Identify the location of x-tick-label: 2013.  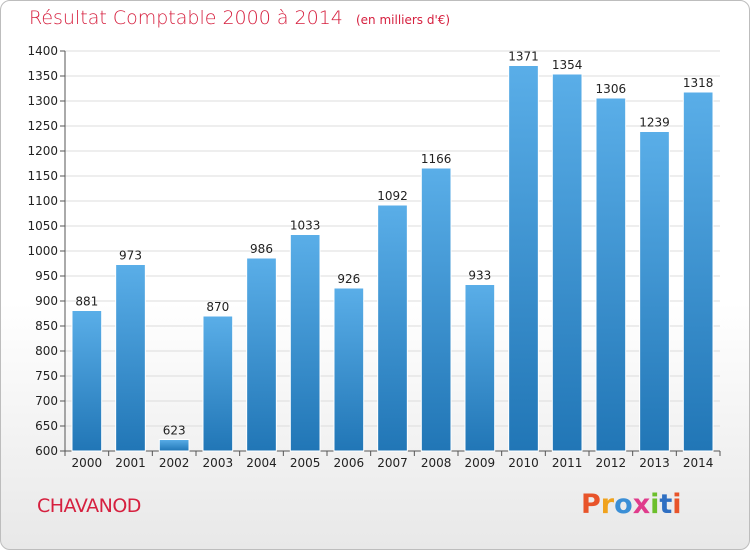
(654, 463).